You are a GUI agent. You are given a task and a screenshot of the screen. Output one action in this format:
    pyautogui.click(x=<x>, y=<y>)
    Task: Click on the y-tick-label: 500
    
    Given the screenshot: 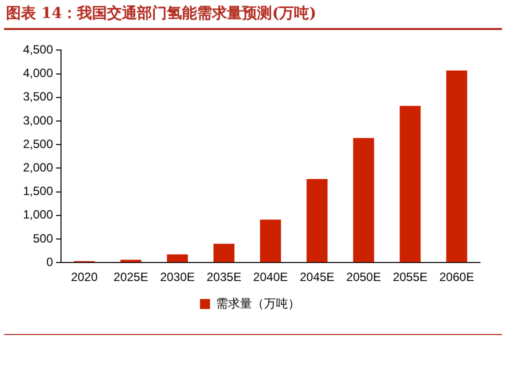 What is the action you would take?
    pyautogui.click(x=43, y=238)
    